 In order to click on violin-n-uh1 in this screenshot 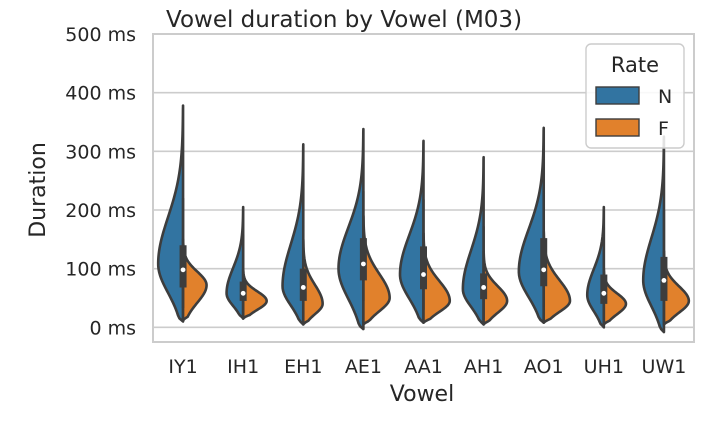, I will do `click(595, 267)`.